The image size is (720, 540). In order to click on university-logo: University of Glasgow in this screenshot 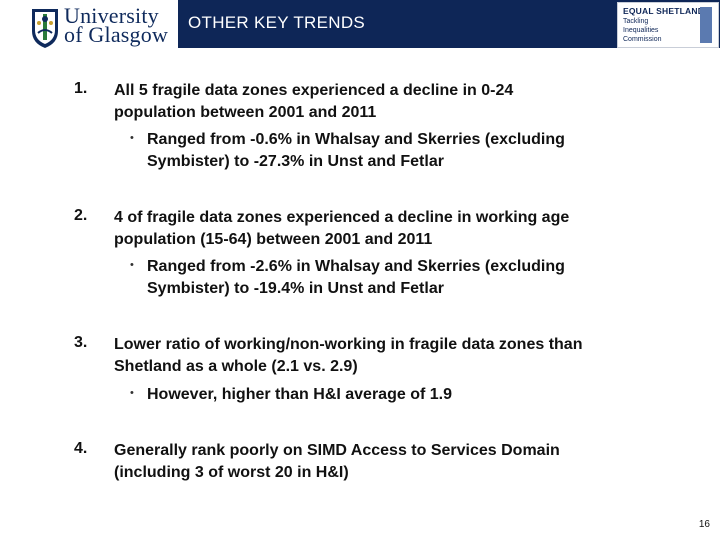, I will do `click(89, 27)`.